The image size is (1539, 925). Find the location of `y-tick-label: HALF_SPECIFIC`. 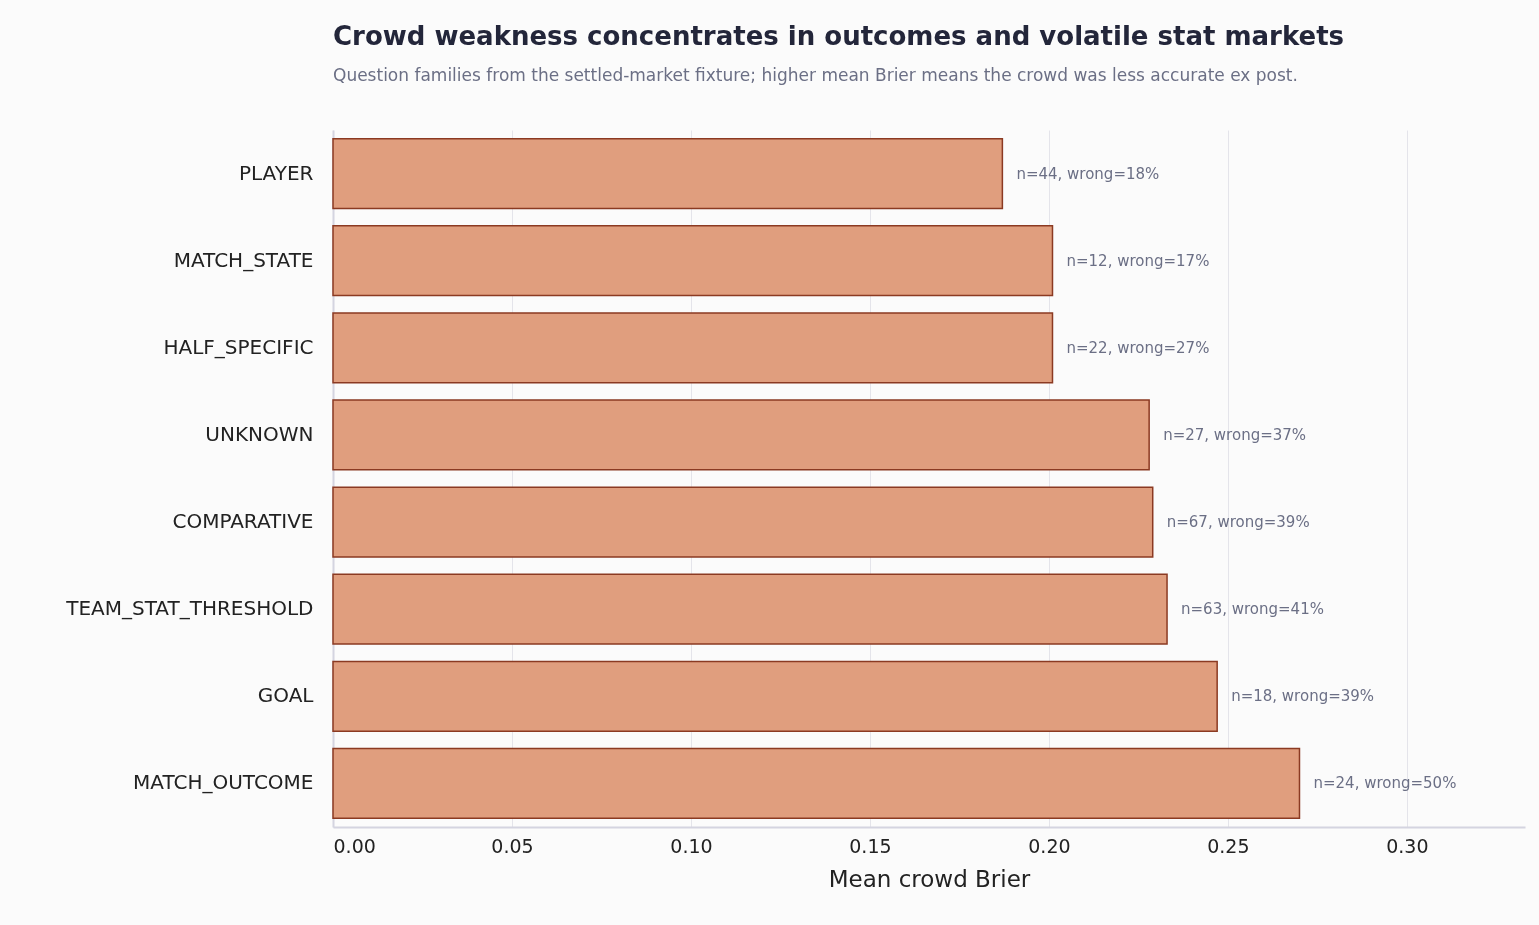

y-tick-label: HALF_SPECIFIC is located at coordinates (238, 346).